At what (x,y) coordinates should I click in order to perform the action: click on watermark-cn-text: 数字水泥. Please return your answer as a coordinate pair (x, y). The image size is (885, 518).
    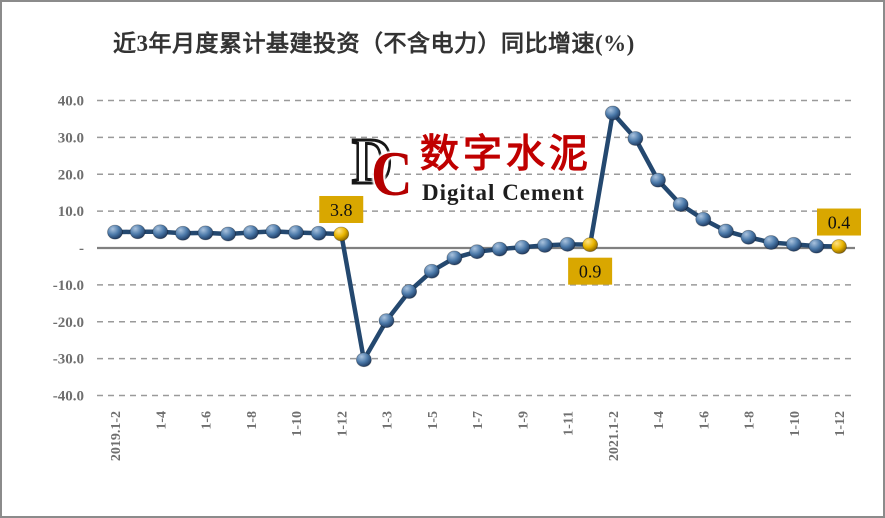
    Looking at the image, I should click on (506, 154).